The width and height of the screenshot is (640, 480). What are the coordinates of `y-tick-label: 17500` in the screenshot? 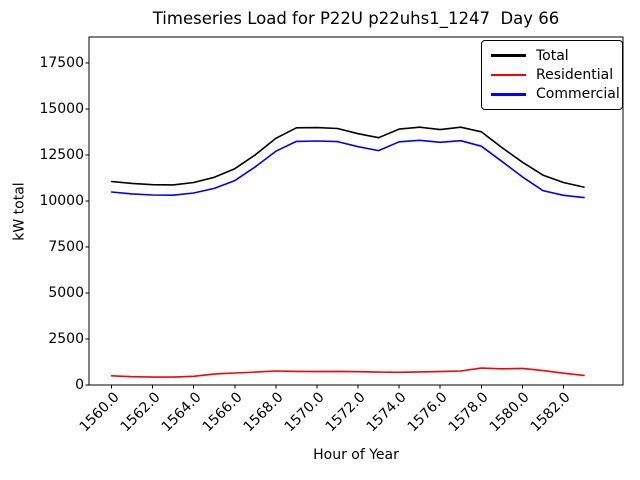 It's located at (61, 62).